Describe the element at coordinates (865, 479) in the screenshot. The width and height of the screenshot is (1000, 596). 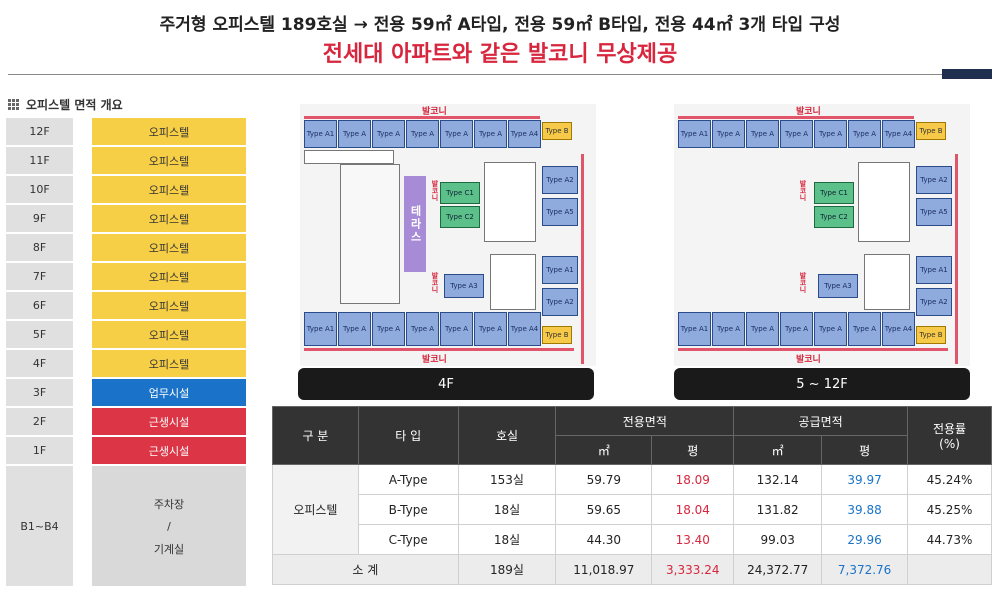
I see `supply-pyeong-cell: 39.97` at that location.